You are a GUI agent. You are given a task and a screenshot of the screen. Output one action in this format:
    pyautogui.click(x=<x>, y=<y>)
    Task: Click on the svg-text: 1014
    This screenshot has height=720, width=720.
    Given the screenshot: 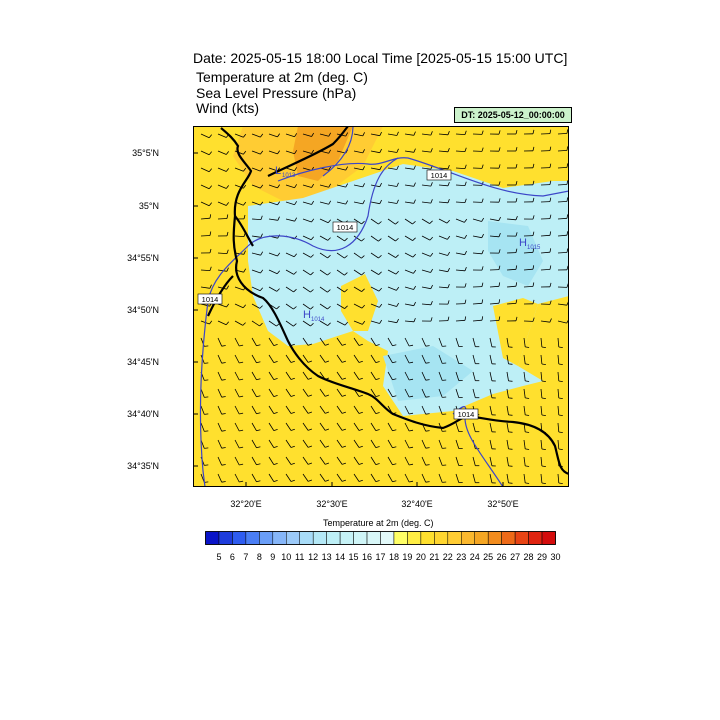 What is the action you would take?
    pyautogui.click(x=466, y=414)
    